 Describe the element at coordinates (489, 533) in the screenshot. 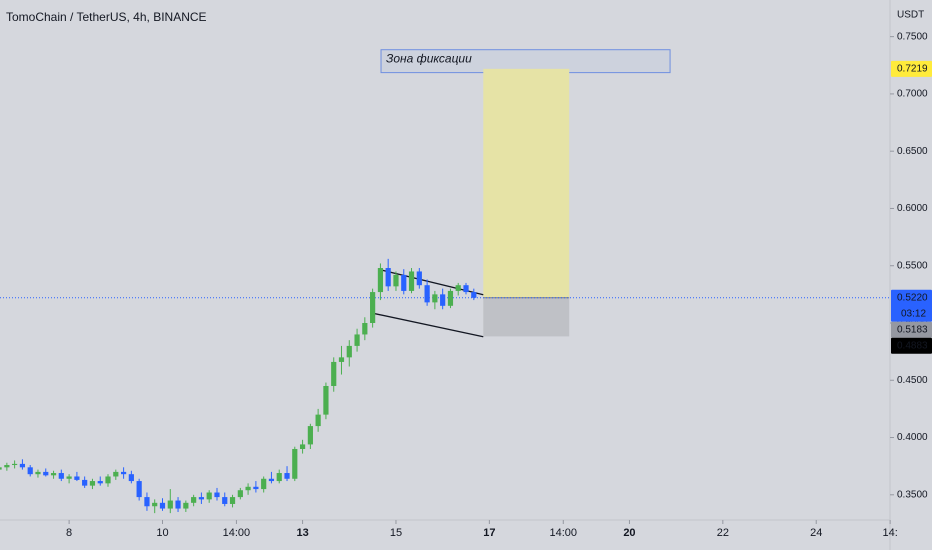

I see `x-tick-label: 17` at that location.